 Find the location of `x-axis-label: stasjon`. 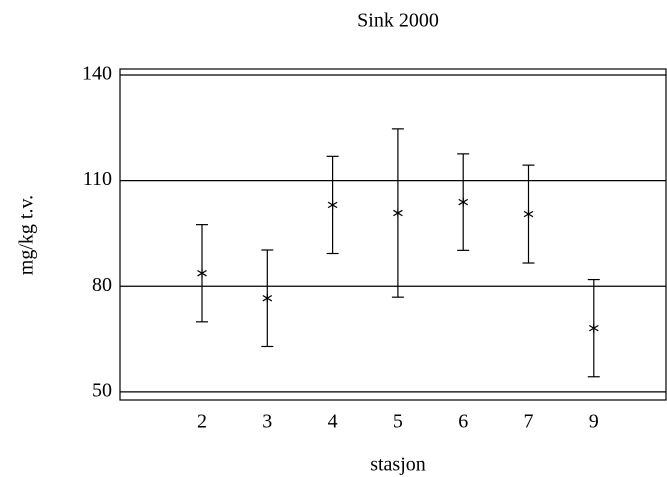

x-axis-label: stasjon is located at coordinates (398, 465).